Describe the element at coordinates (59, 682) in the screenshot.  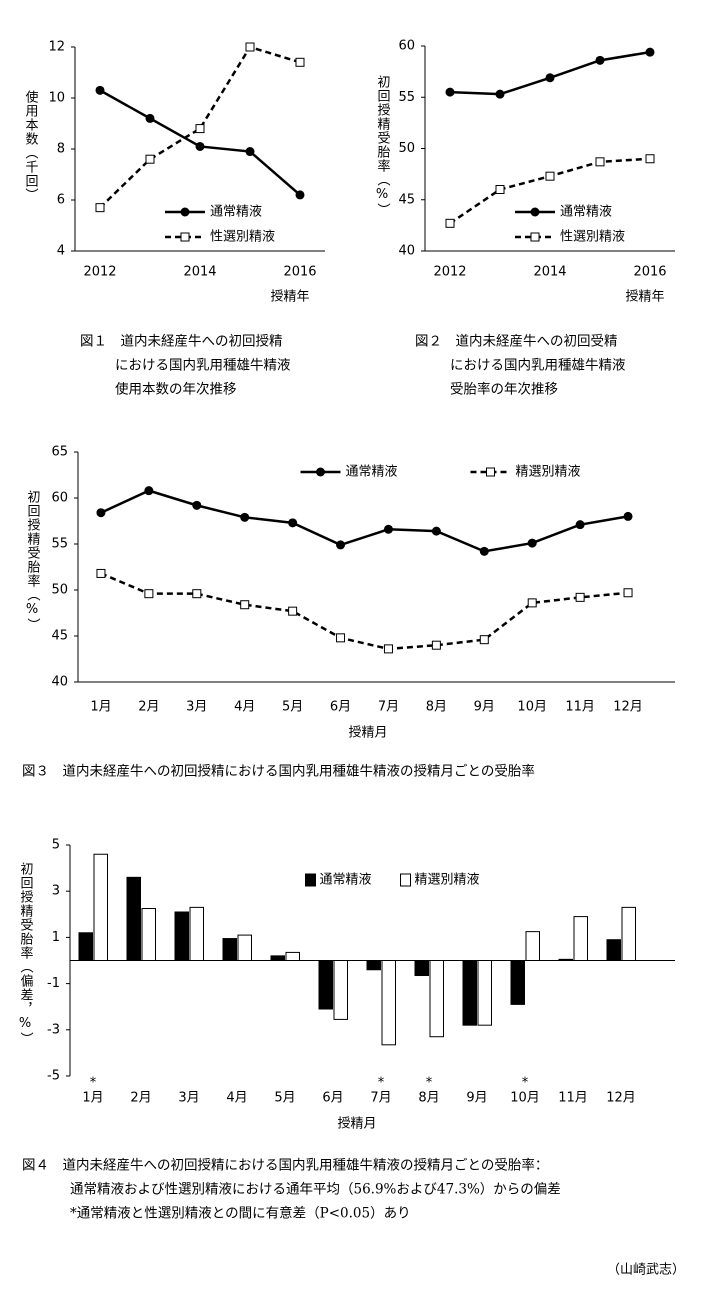
I see `y-tick-label: 40` at that location.